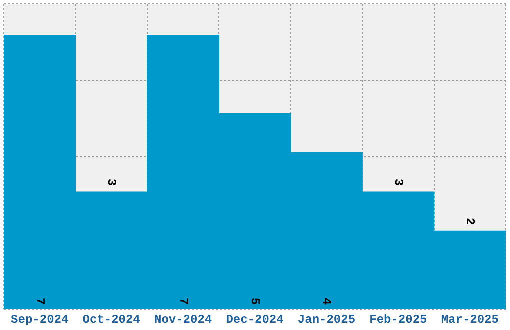 This screenshot has width=510, height=330. Describe the element at coordinates (470, 222) in the screenshot. I see `data-label: 2` at that location.